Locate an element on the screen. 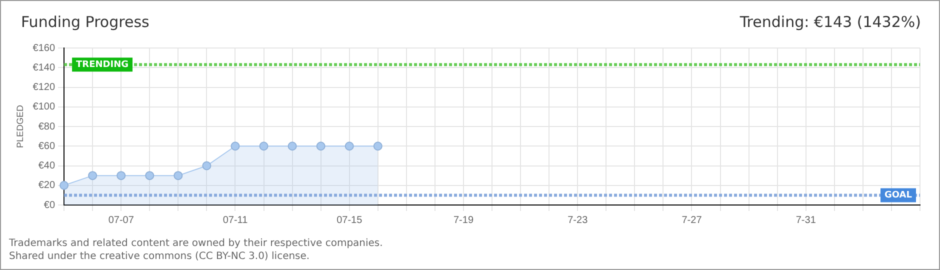 The width and height of the screenshot is (940, 270). y-tick-label: €40 is located at coordinates (47, 166).